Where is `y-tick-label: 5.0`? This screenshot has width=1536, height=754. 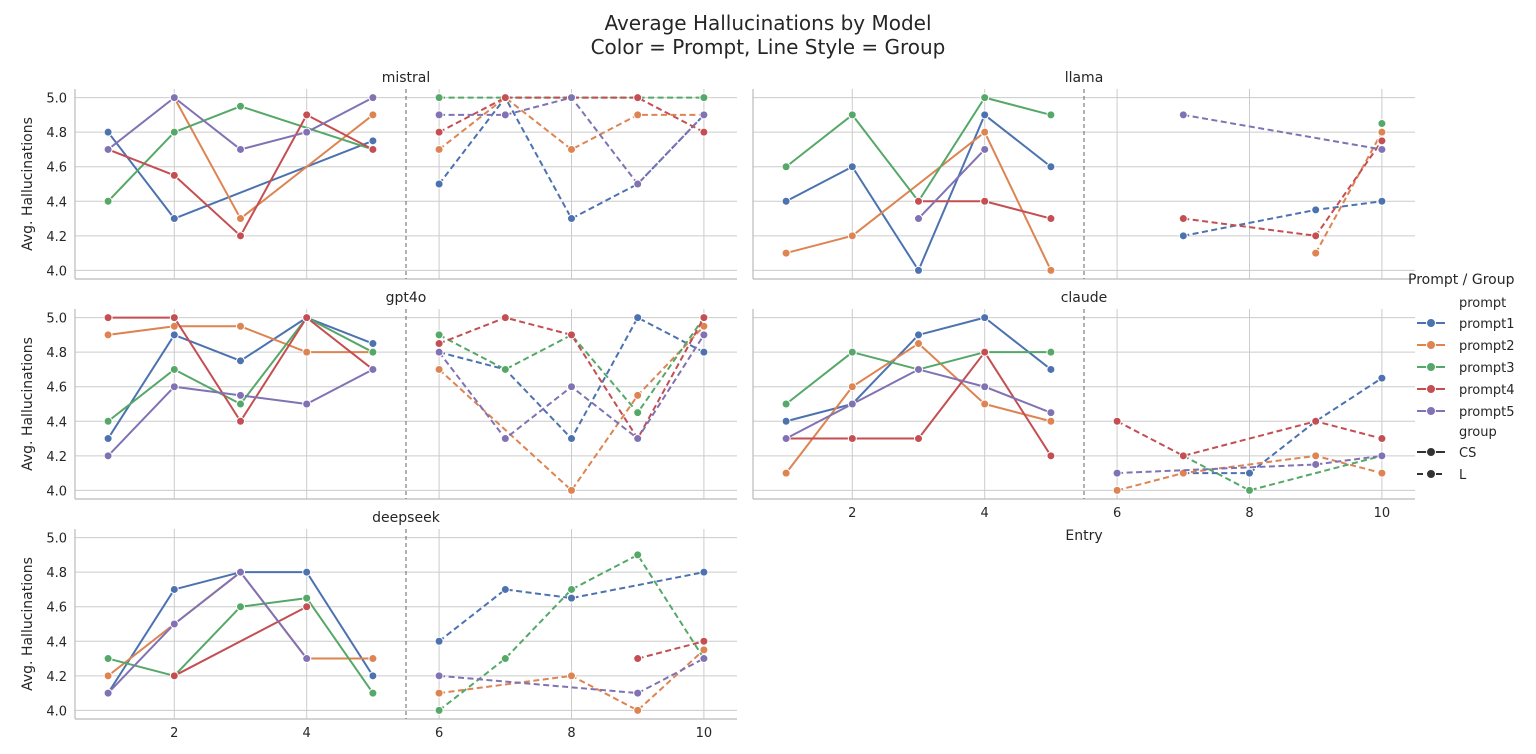 y-tick-label: 5.0 is located at coordinates (56, 319).